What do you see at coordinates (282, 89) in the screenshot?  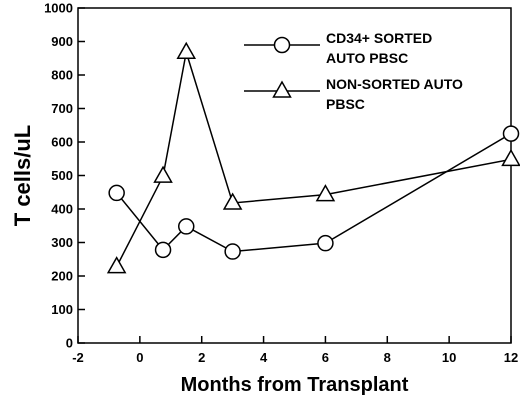 I see `legend-marker-triangle` at bounding box center [282, 89].